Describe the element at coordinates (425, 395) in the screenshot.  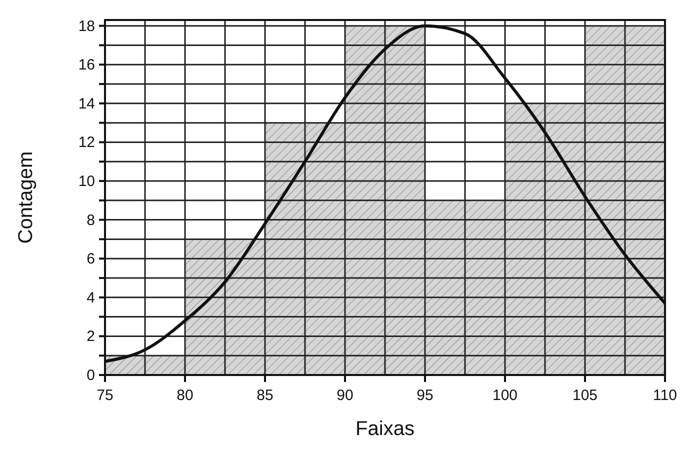
I see `x-tick-label: 95` at that location.